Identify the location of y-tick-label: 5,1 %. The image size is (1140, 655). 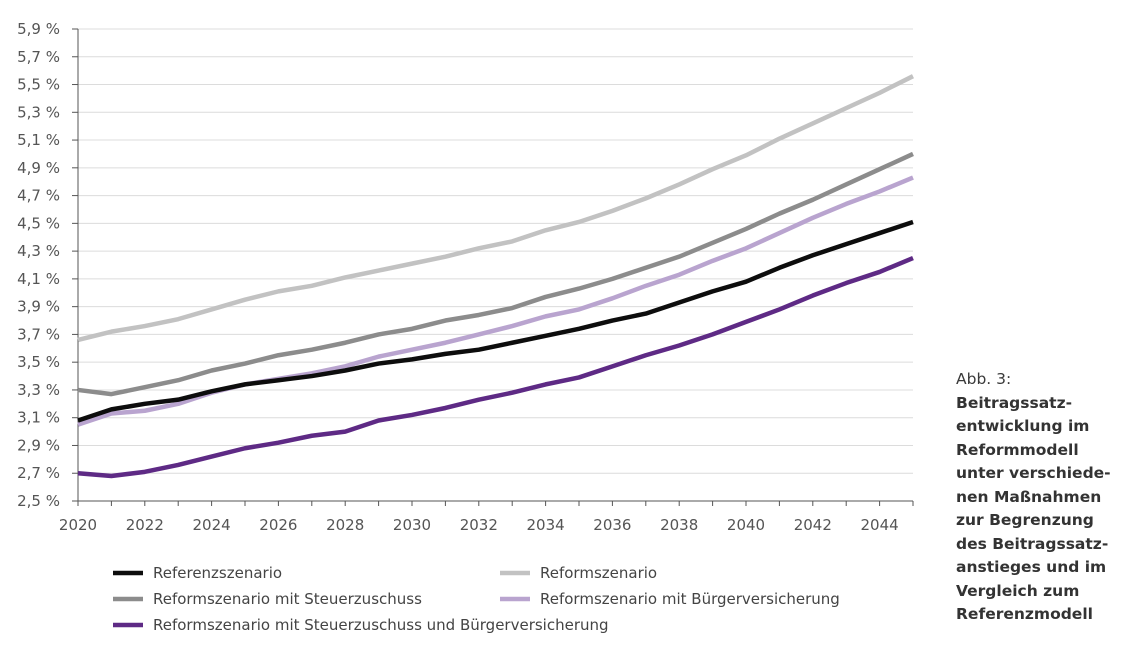
(38, 140).